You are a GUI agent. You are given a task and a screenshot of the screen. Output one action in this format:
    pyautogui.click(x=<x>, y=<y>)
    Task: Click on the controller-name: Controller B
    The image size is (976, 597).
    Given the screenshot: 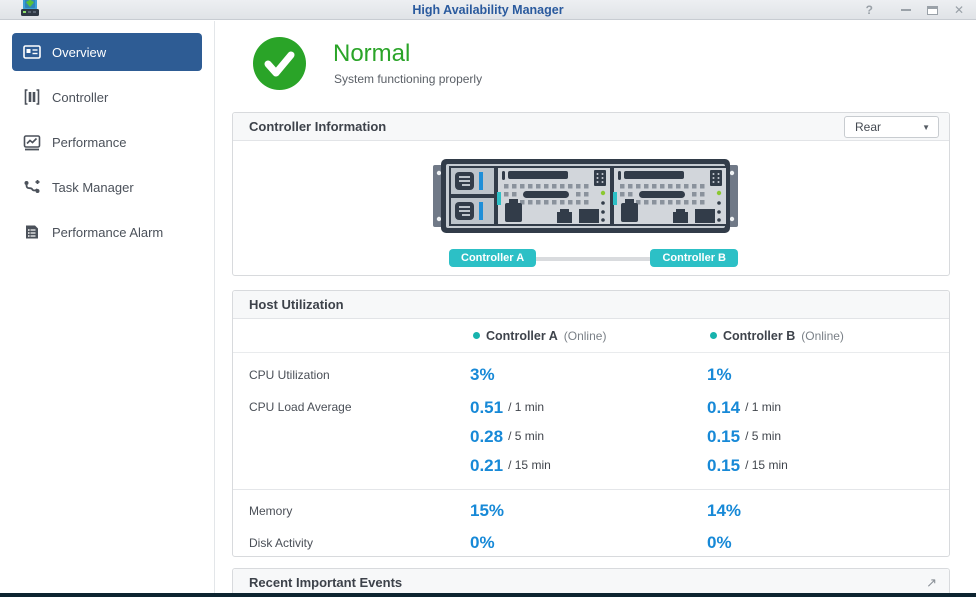 What is the action you would take?
    pyautogui.click(x=759, y=335)
    